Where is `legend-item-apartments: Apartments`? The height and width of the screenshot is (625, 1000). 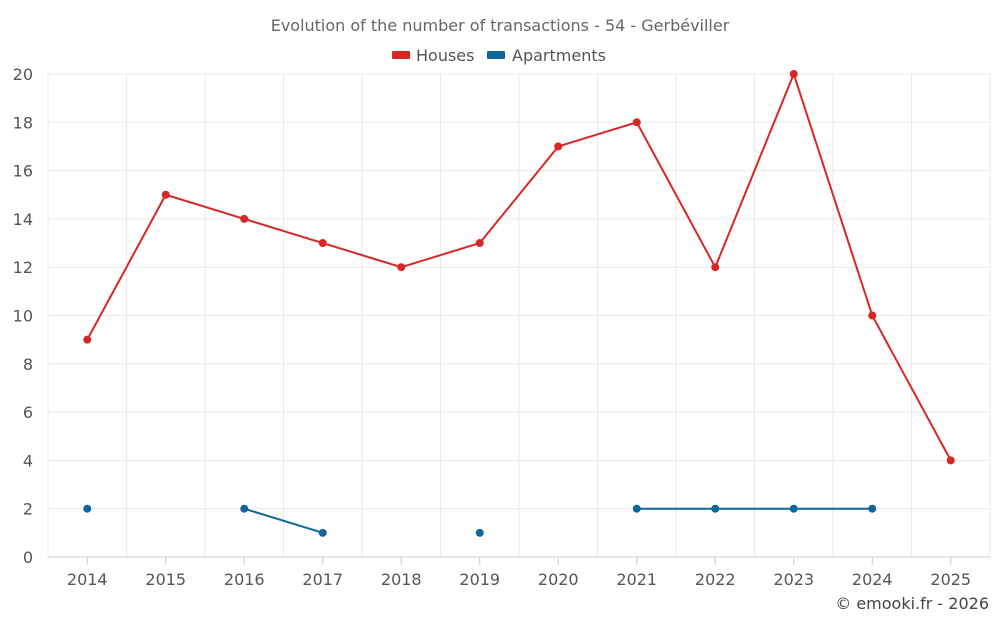
legend-item-apartments: Apartments is located at coordinates (546, 55).